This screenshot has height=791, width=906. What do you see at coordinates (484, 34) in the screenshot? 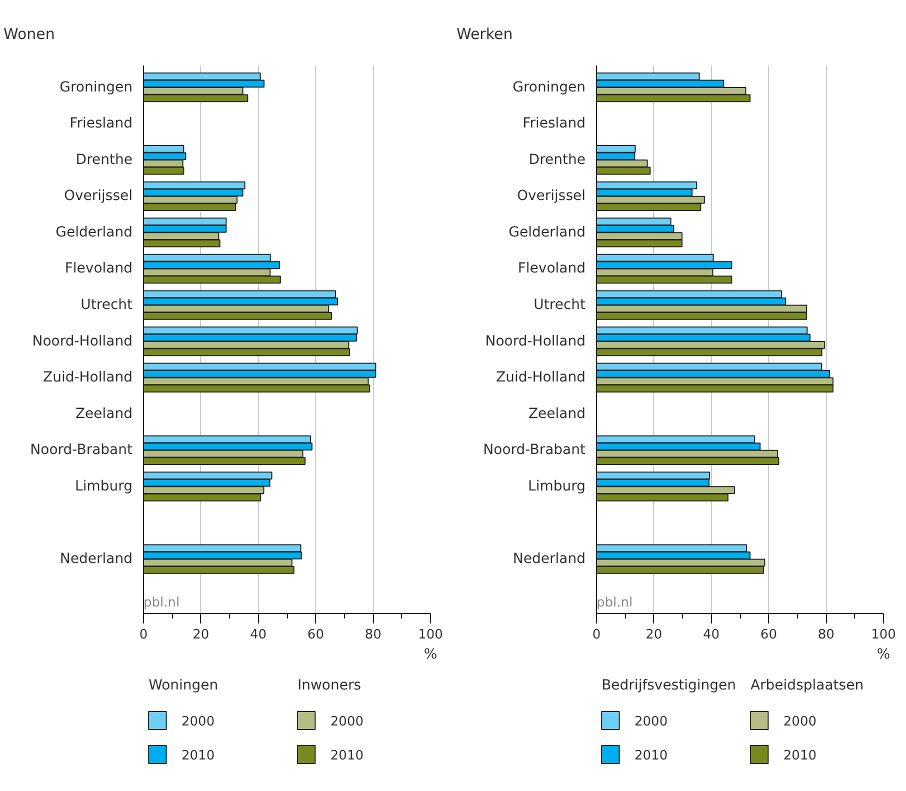
I see `chart-title: Werken` at bounding box center [484, 34].